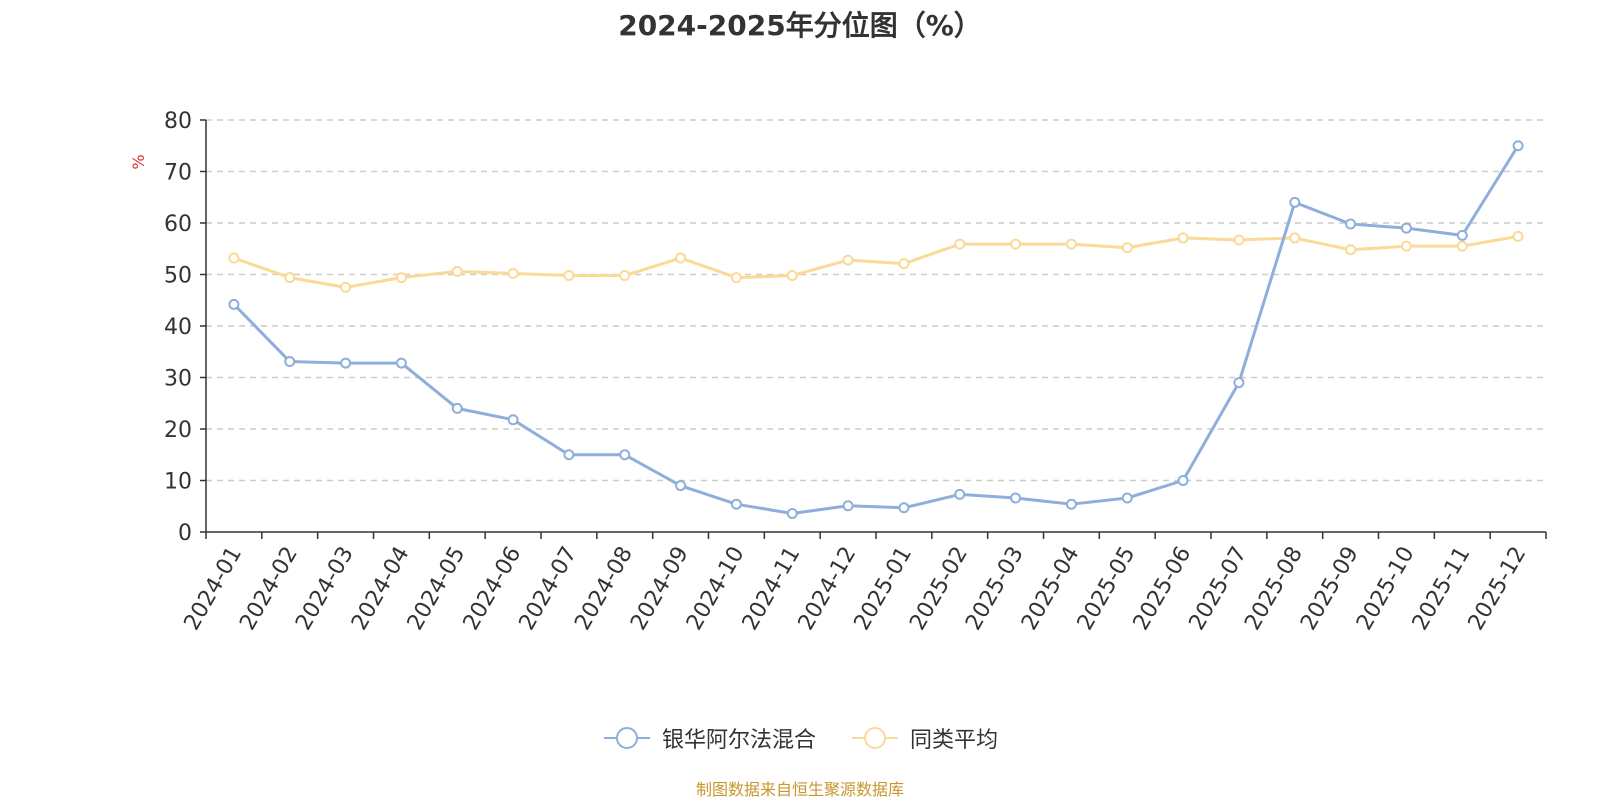  What do you see at coordinates (178, 430) in the screenshot?
I see `y-tick-label: 20` at bounding box center [178, 430].